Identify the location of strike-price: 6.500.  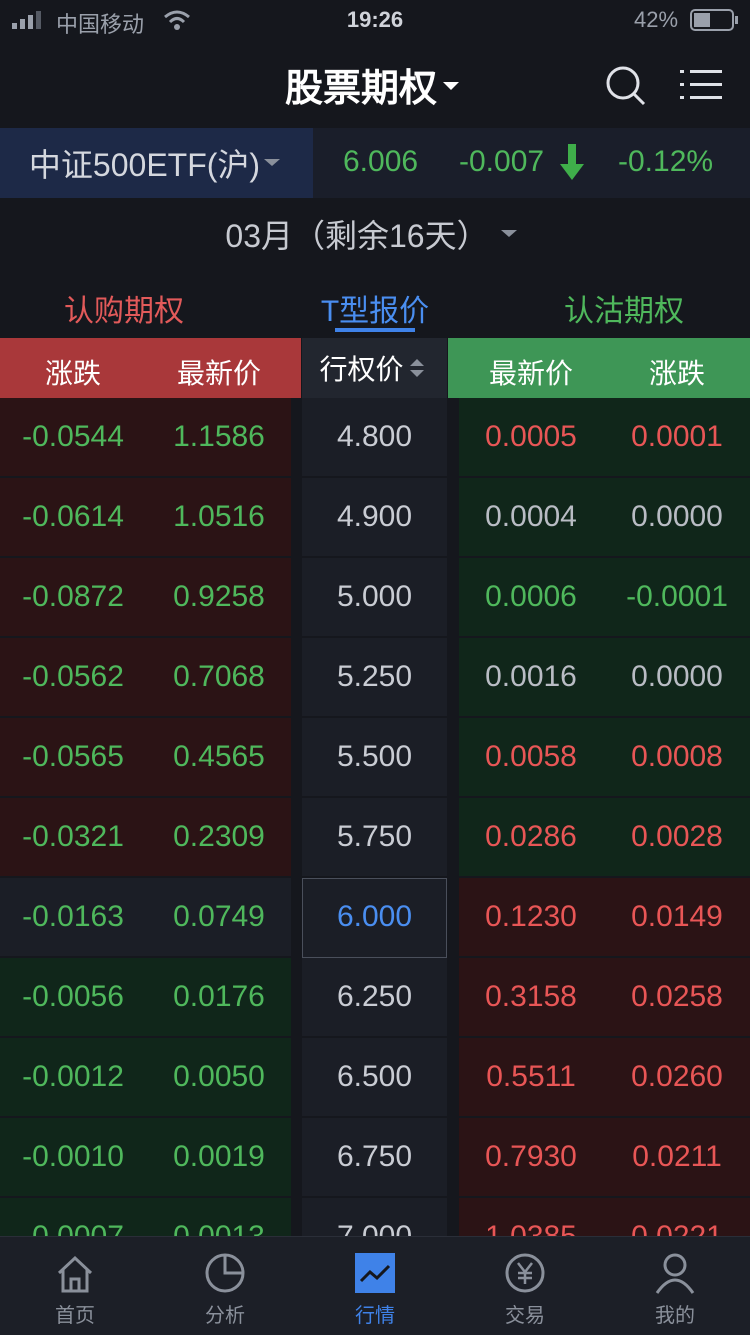
(374, 1076).